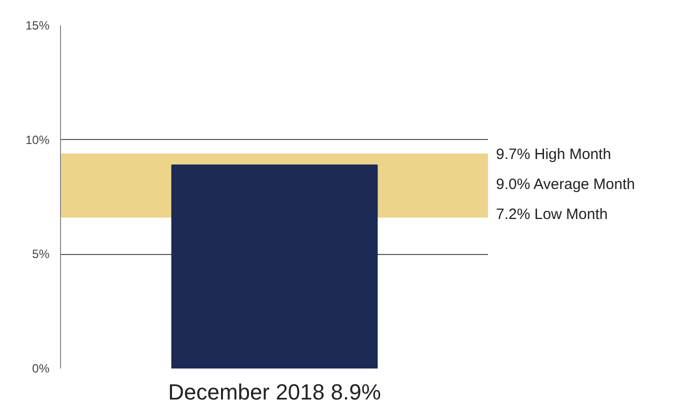  I want to click on text: 9.0% Average Month, so click(565, 185).